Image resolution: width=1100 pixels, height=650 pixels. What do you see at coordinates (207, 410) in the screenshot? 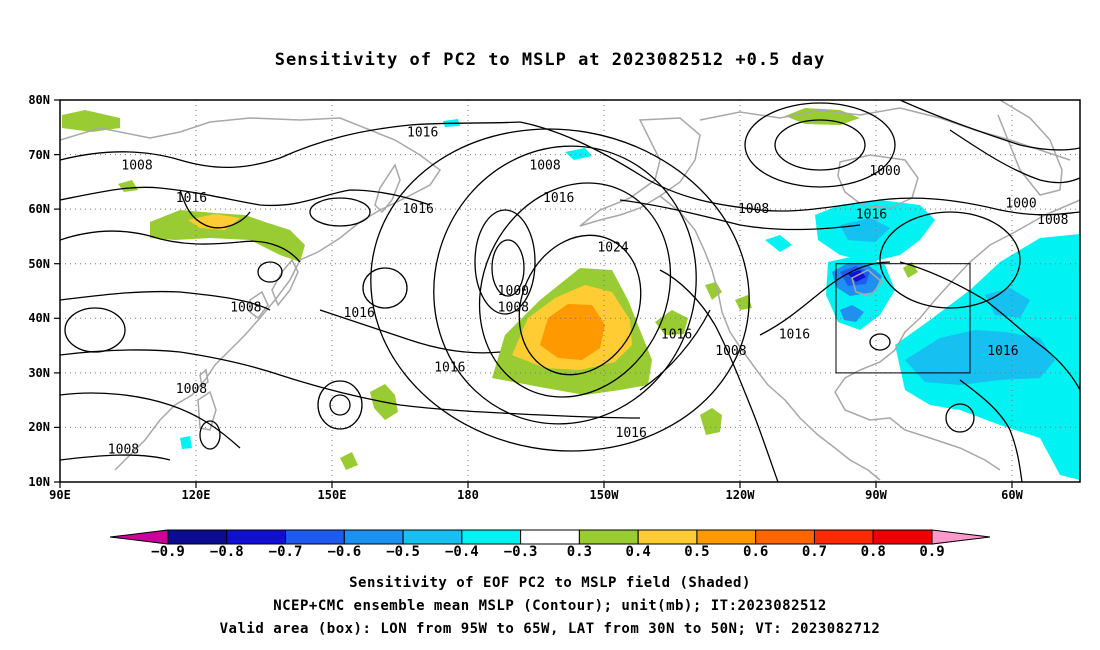
I see `philippines-coastline` at bounding box center [207, 410].